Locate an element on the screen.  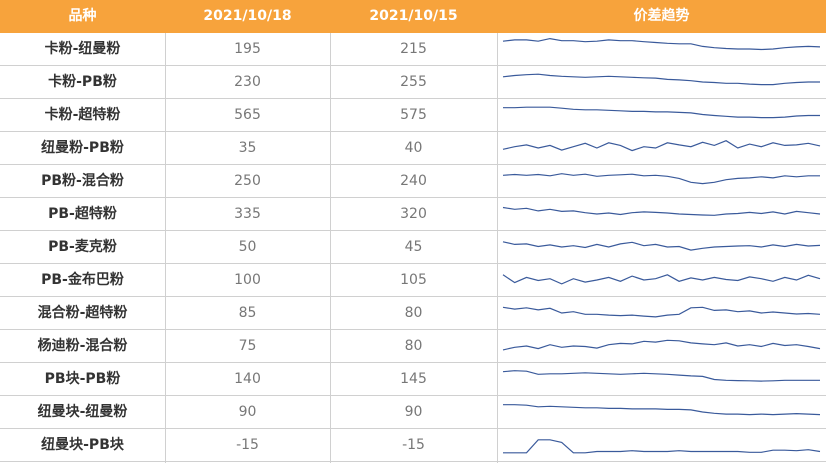
row-value-date1: 250 is located at coordinates (247, 181).